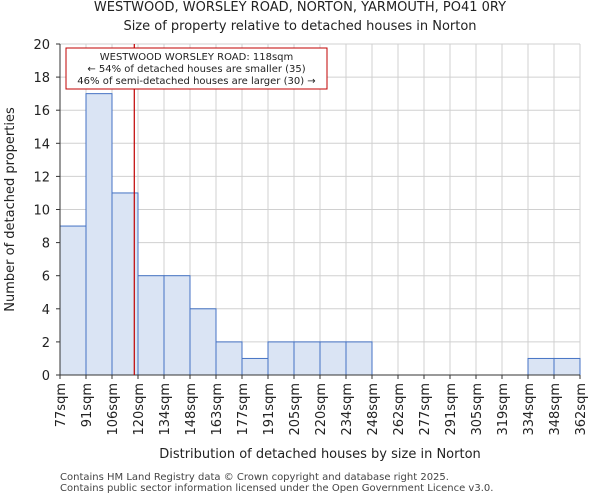  I want to click on y-tick-label: 0, so click(46, 376).